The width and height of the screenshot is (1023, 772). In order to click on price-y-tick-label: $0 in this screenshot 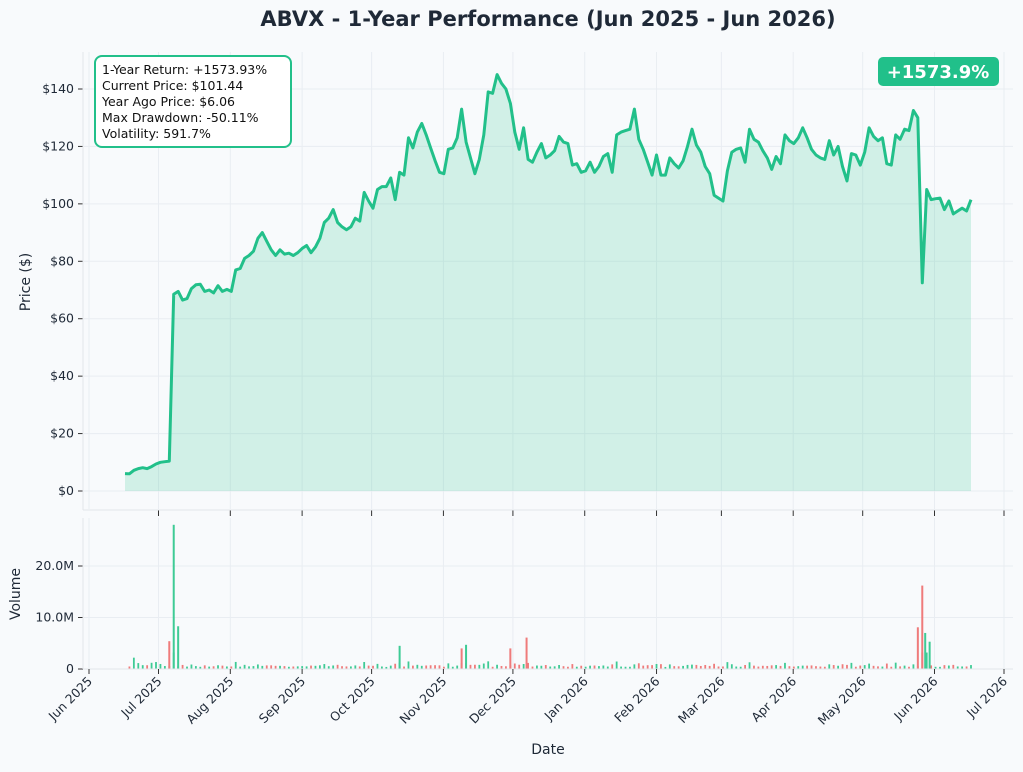, I will do `click(66, 490)`.